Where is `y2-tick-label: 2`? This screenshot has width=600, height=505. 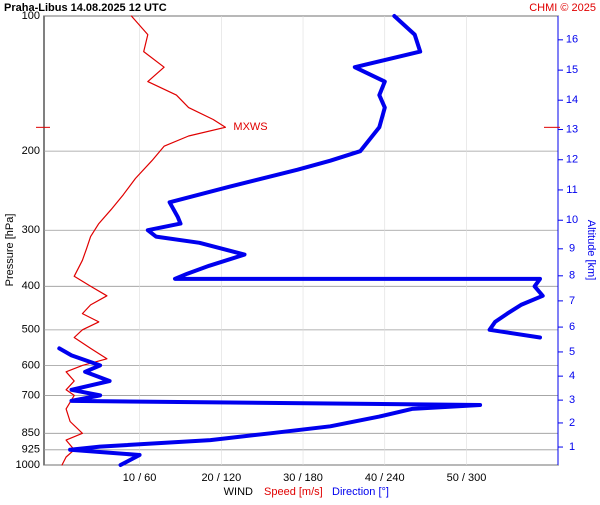
y2-tick-label: 2 is located at coordinates (572, 423).